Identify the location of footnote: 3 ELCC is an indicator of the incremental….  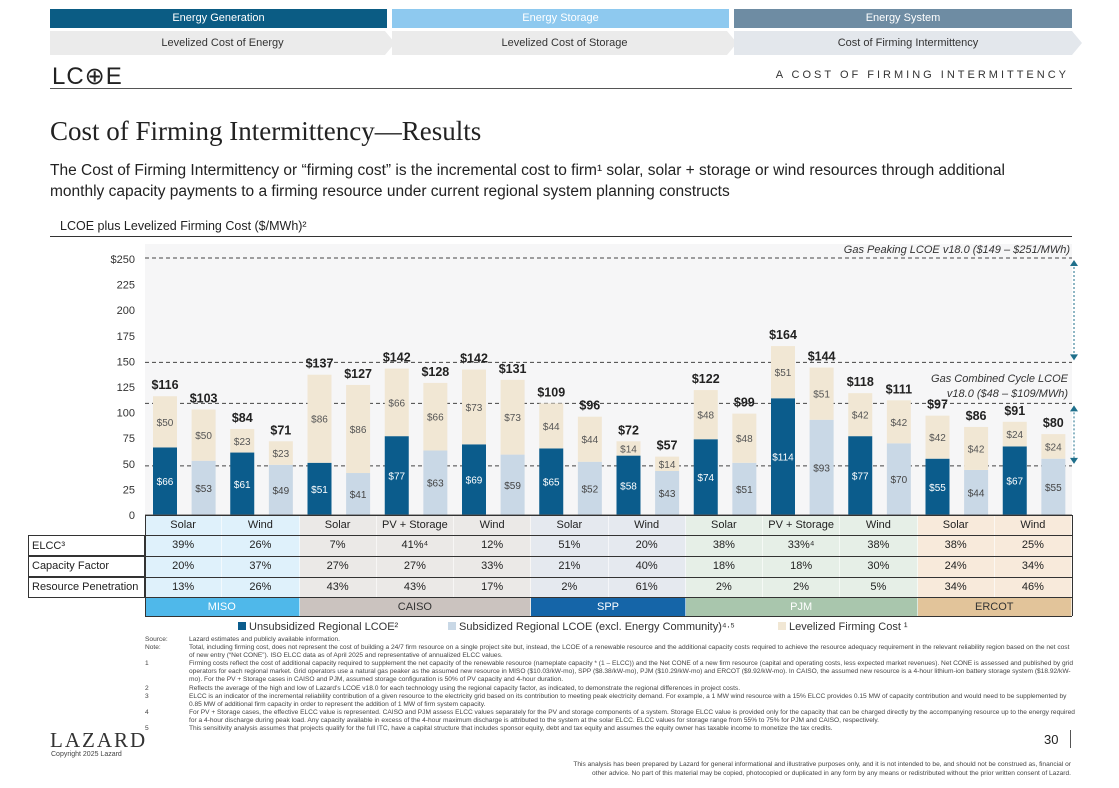
(610, 701).